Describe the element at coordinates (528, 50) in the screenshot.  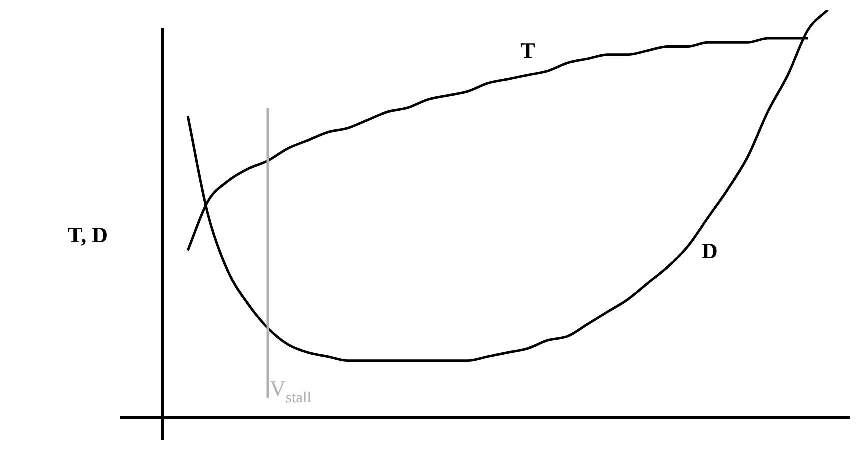
I see `series-label: T` at that location.